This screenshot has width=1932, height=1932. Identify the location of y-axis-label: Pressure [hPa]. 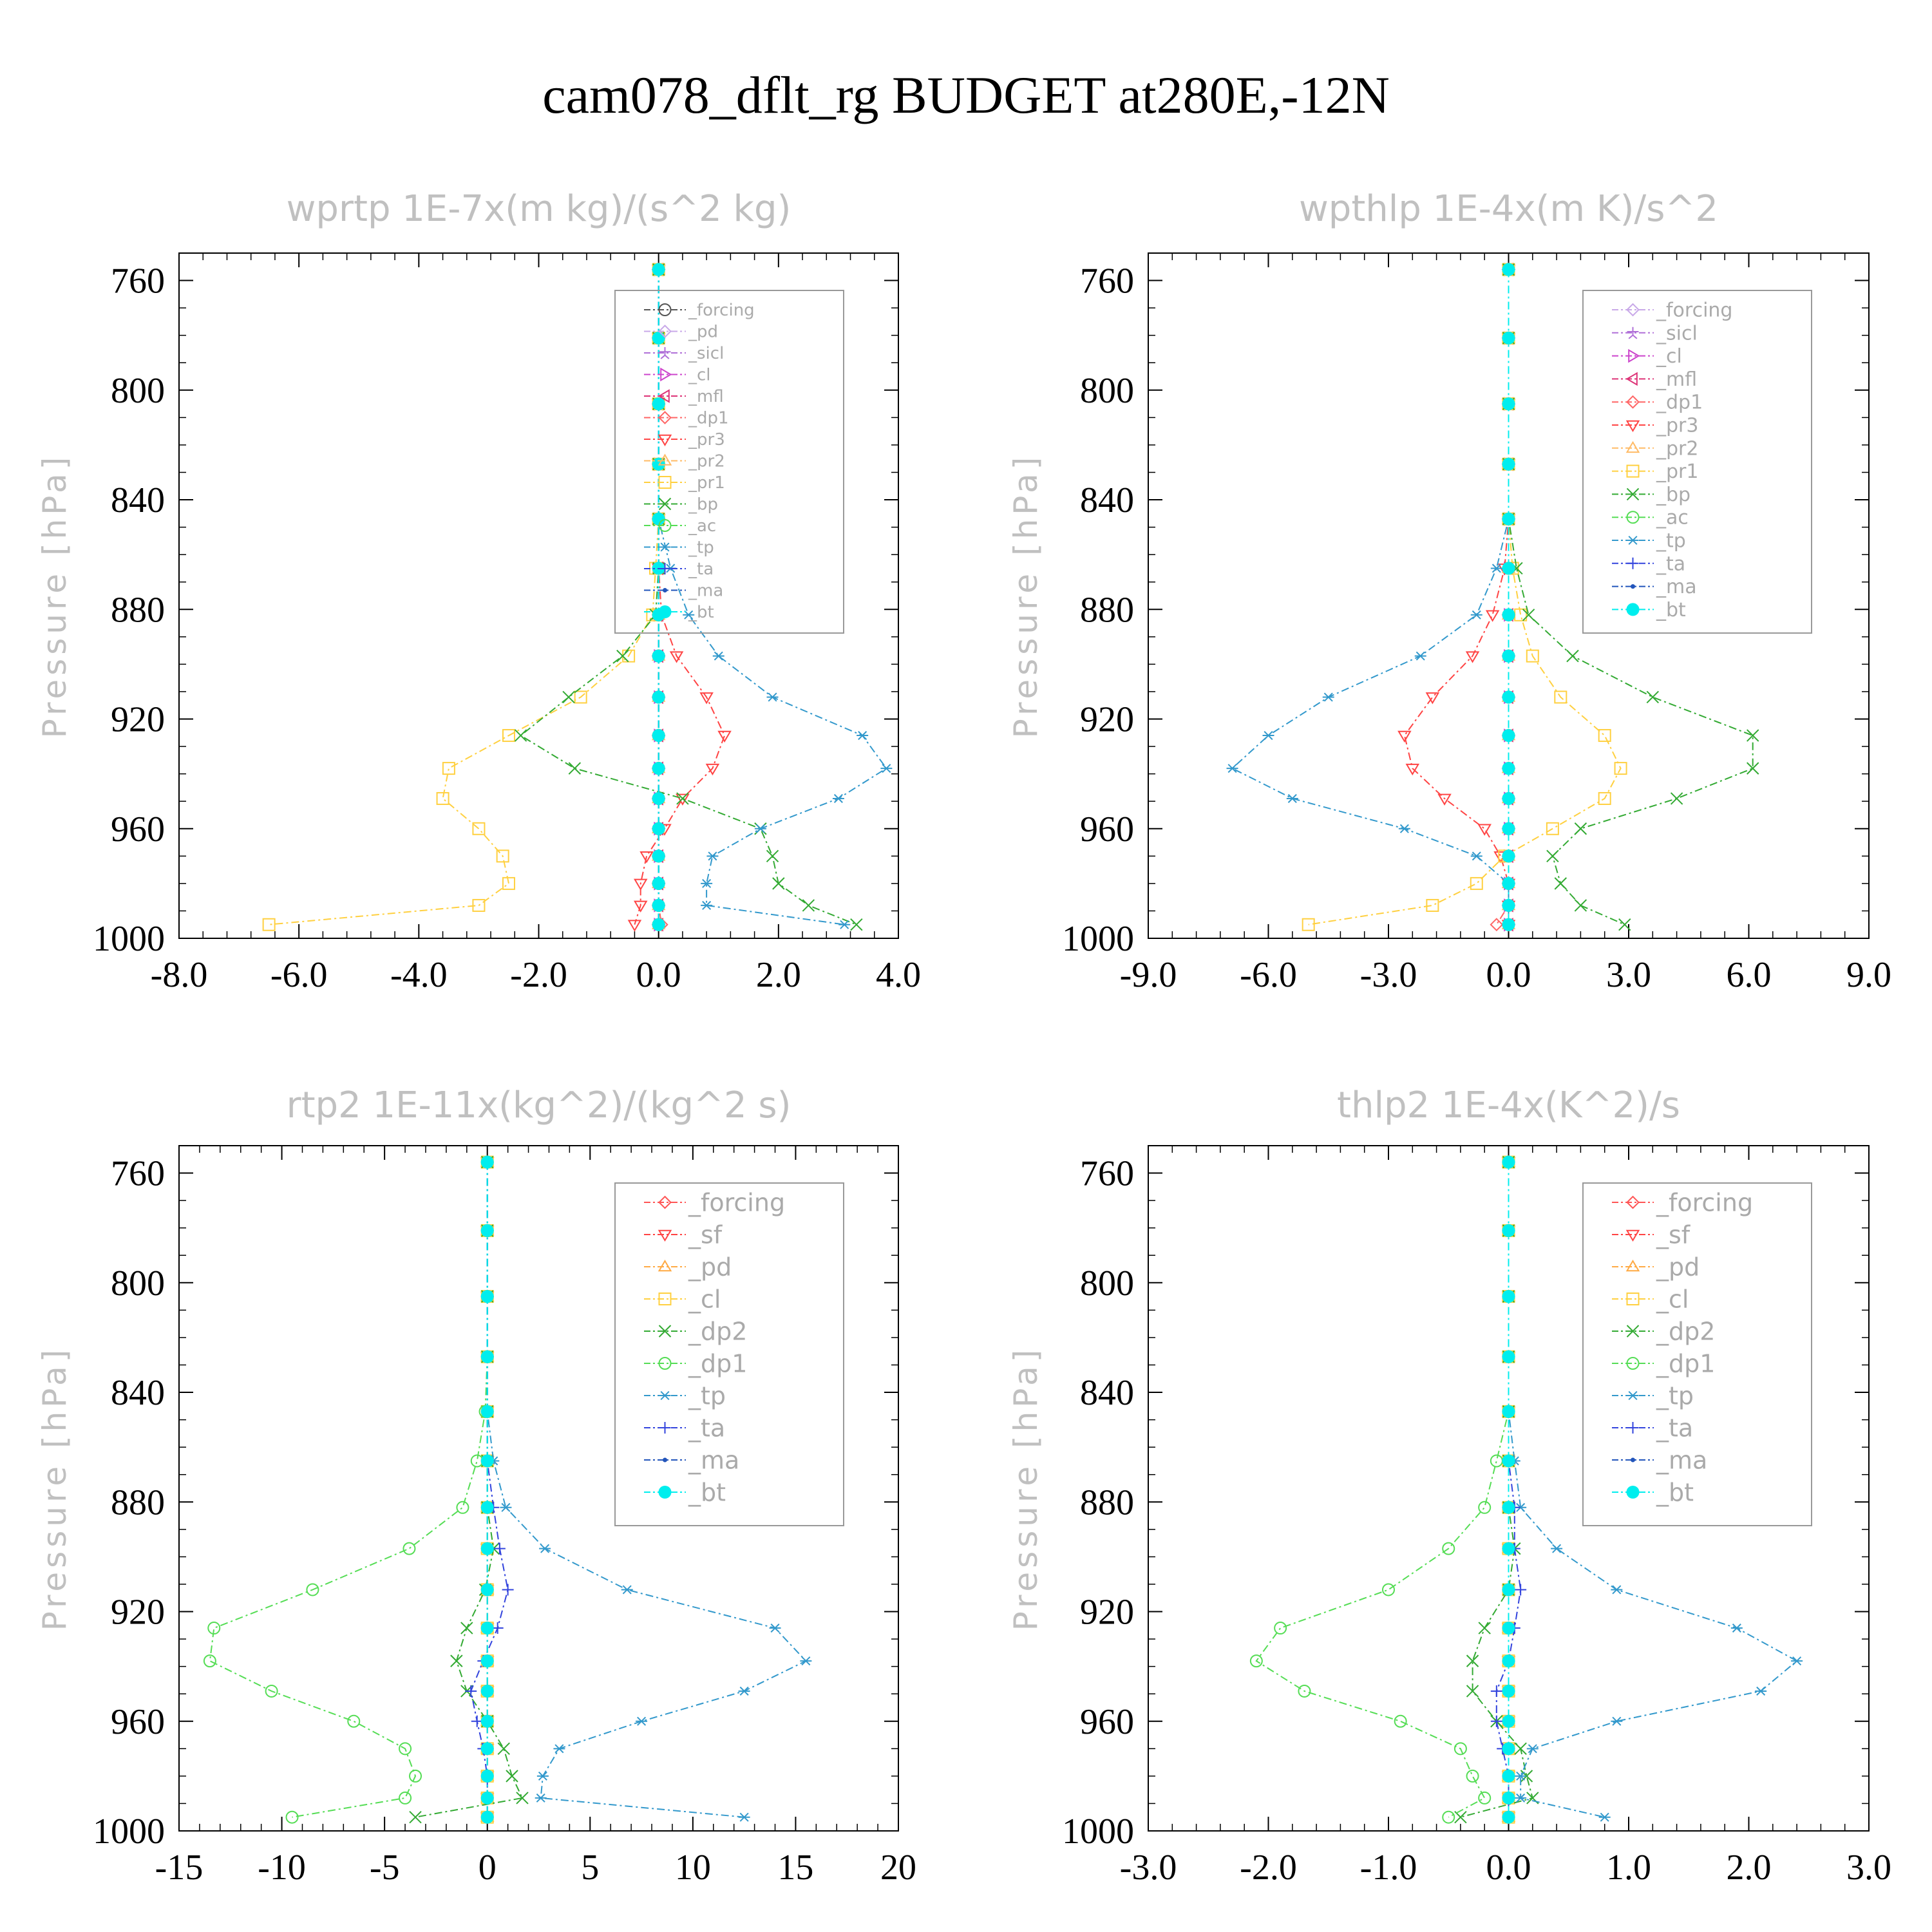
(1026, 596).